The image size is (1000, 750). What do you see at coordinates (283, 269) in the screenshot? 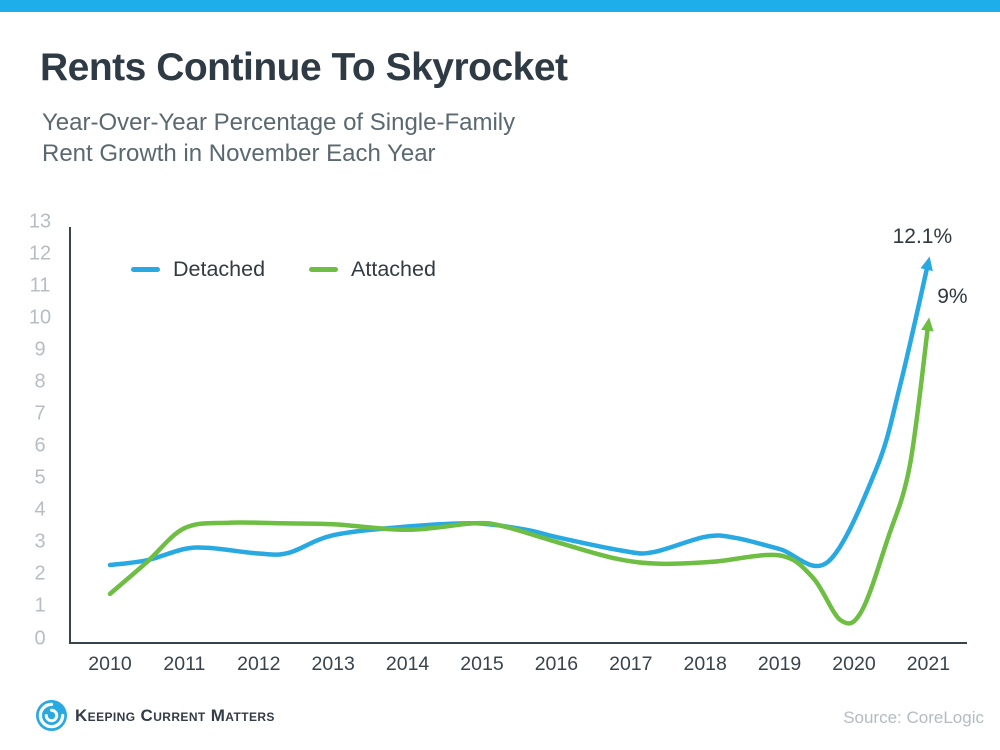
I see `chart-legend: Detached Attached` at bounding box center [283, 269].